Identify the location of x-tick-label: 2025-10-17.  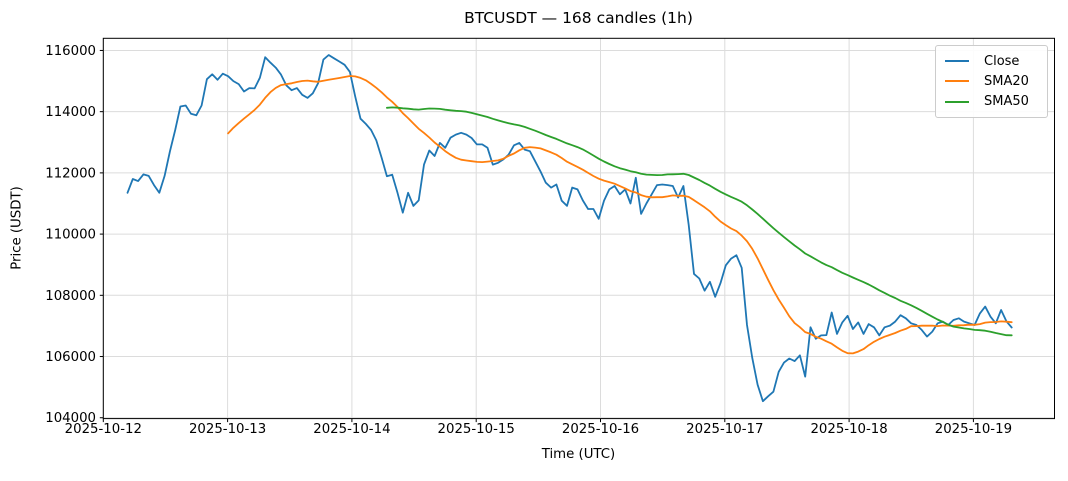
(724, 429).